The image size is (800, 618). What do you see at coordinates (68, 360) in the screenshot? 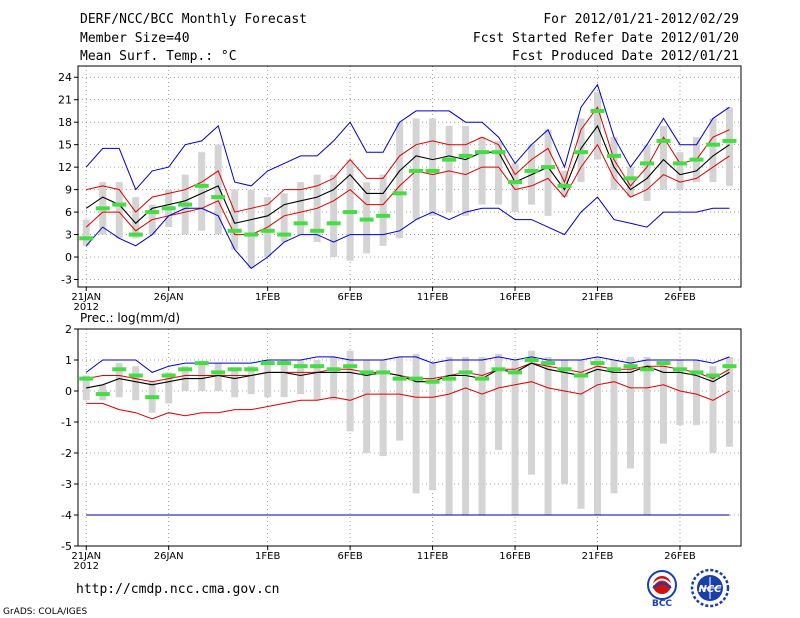
I see `y-tick-label: 1` at bounding box center [68, 360].